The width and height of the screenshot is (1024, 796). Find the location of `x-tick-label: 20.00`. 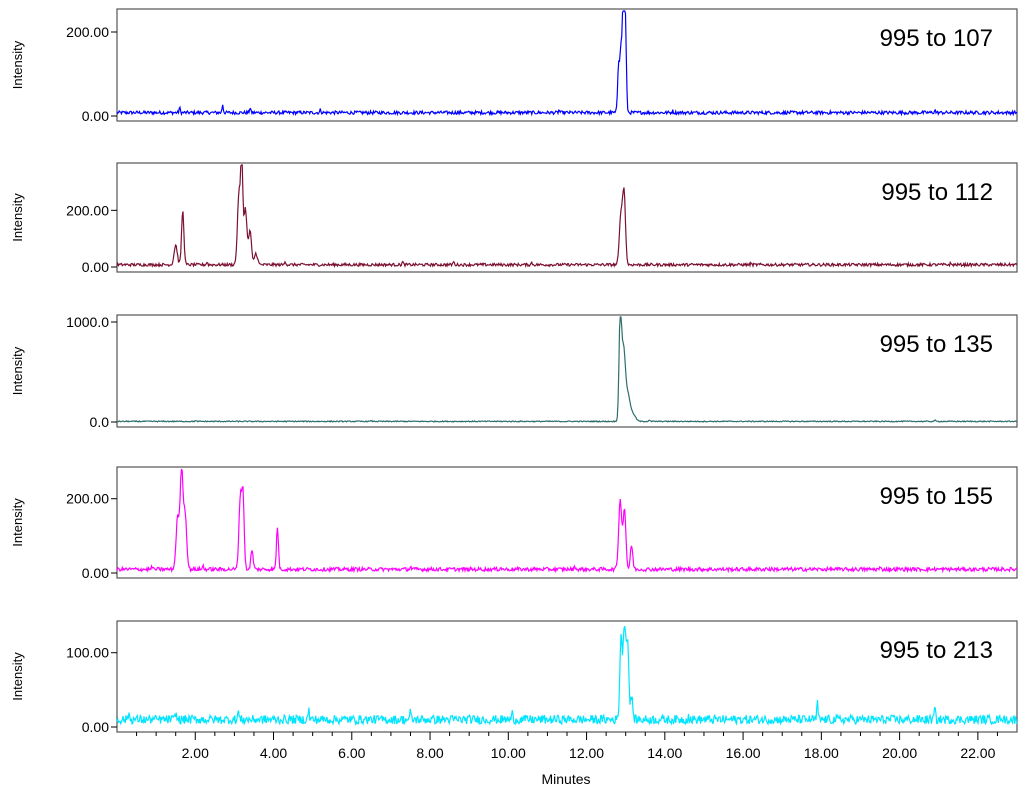

x-tick-label: 20.00 is located at coordinates (899, 753).